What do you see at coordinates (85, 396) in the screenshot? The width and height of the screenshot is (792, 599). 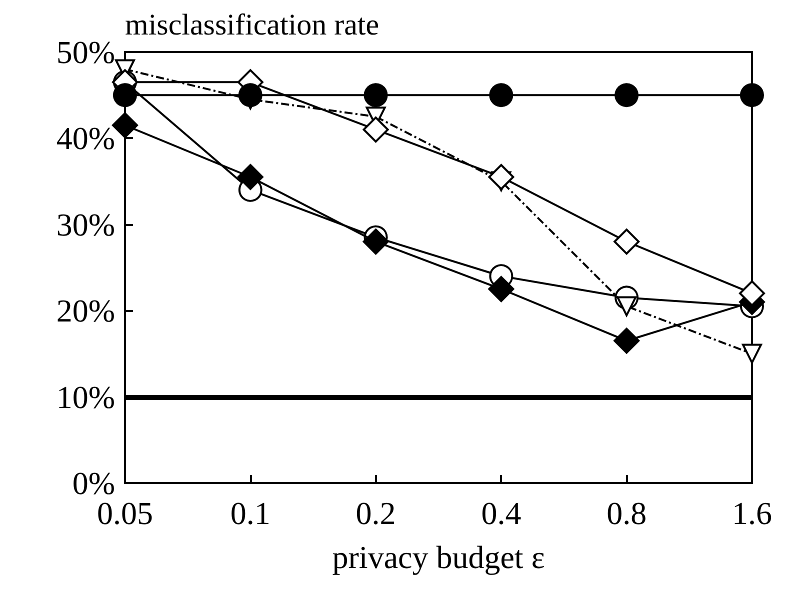 I see `y-tick-label: 10%` at bounding box center [85, 396].